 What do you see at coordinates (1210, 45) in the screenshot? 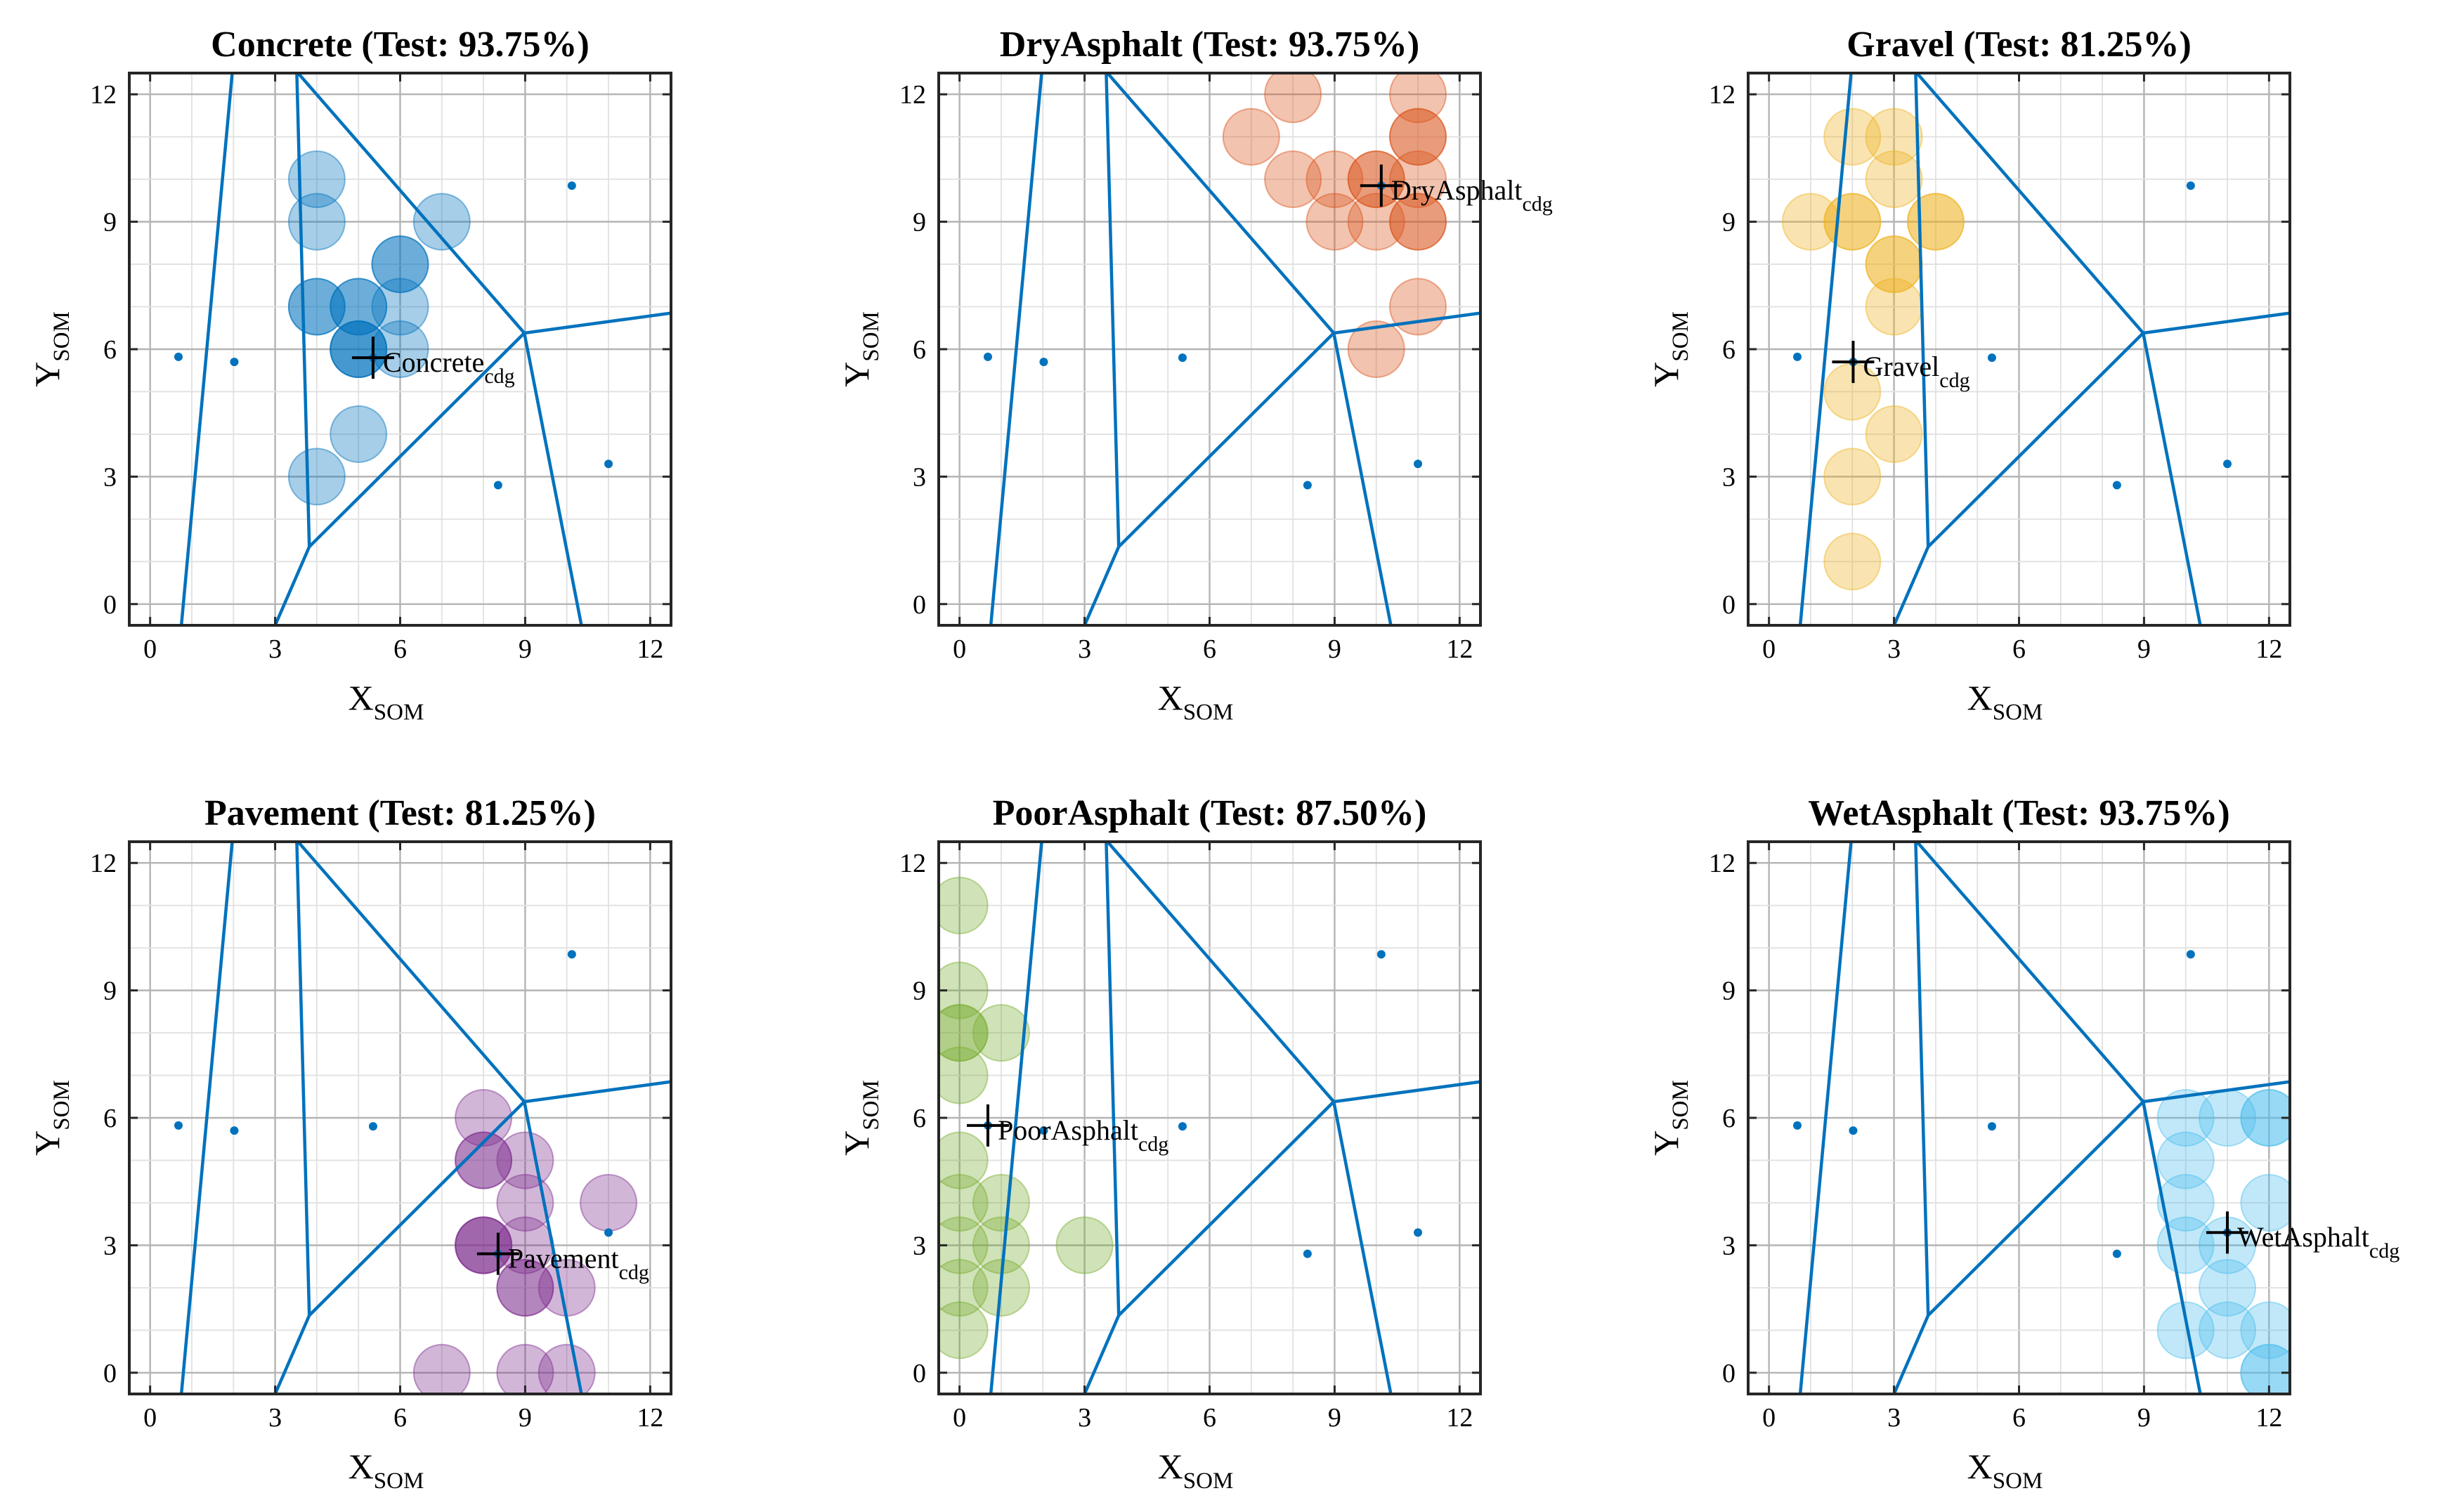
I see `panel-title: DryAsphalt (Test: 93.75%)` at bounding box center [1210, 45].